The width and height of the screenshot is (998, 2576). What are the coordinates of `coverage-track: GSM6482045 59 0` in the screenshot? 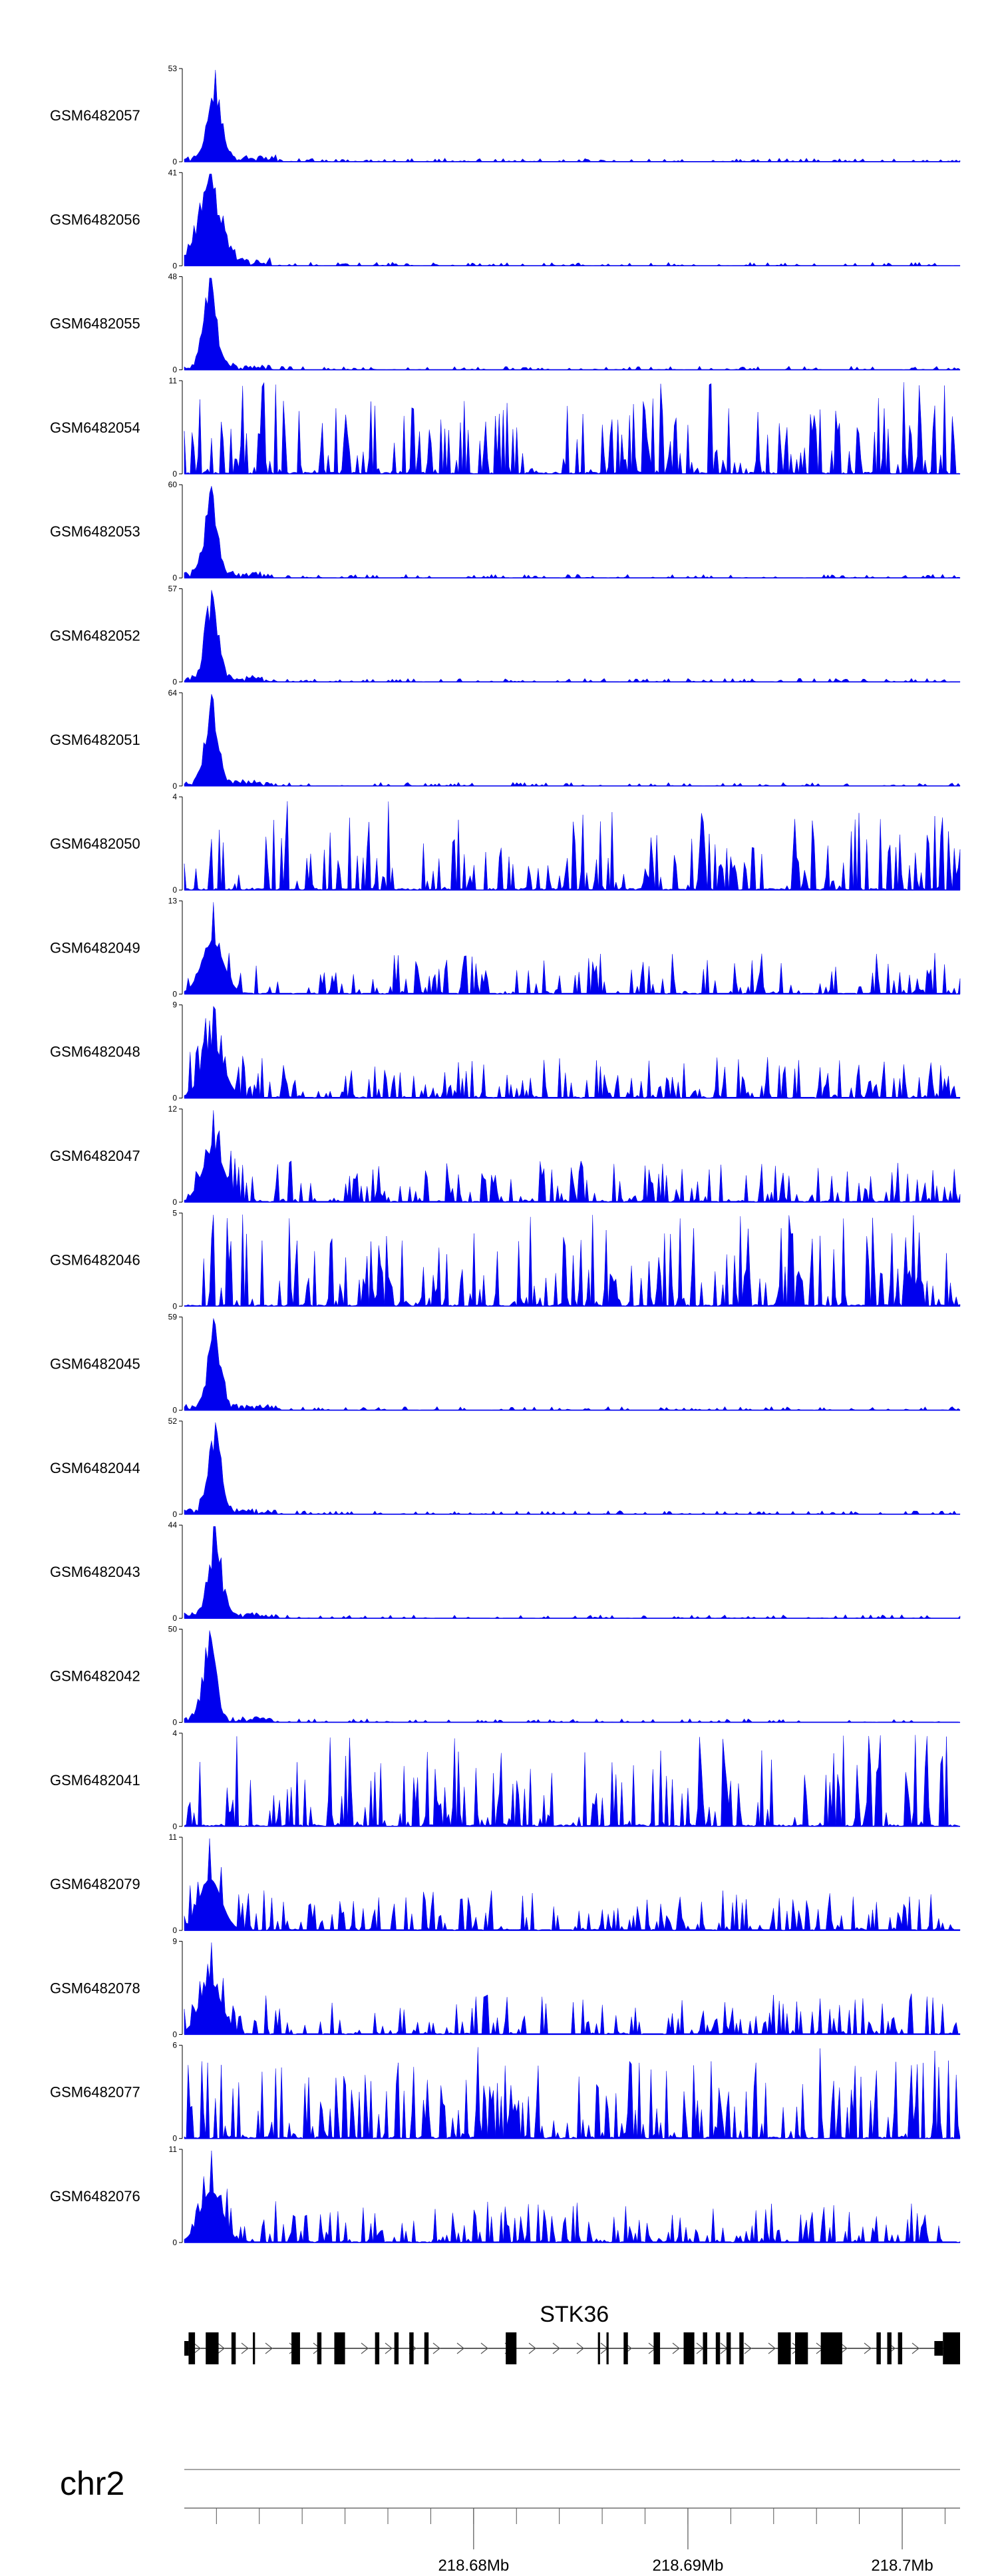 It's located at (505, 1364).